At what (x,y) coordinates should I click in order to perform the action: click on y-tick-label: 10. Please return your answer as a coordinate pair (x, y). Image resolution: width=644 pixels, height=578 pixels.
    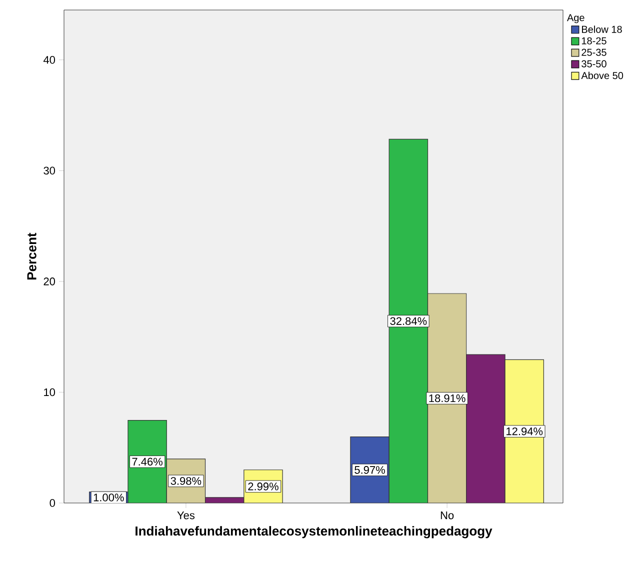
    Looking at the image, I should click on (50, 392).